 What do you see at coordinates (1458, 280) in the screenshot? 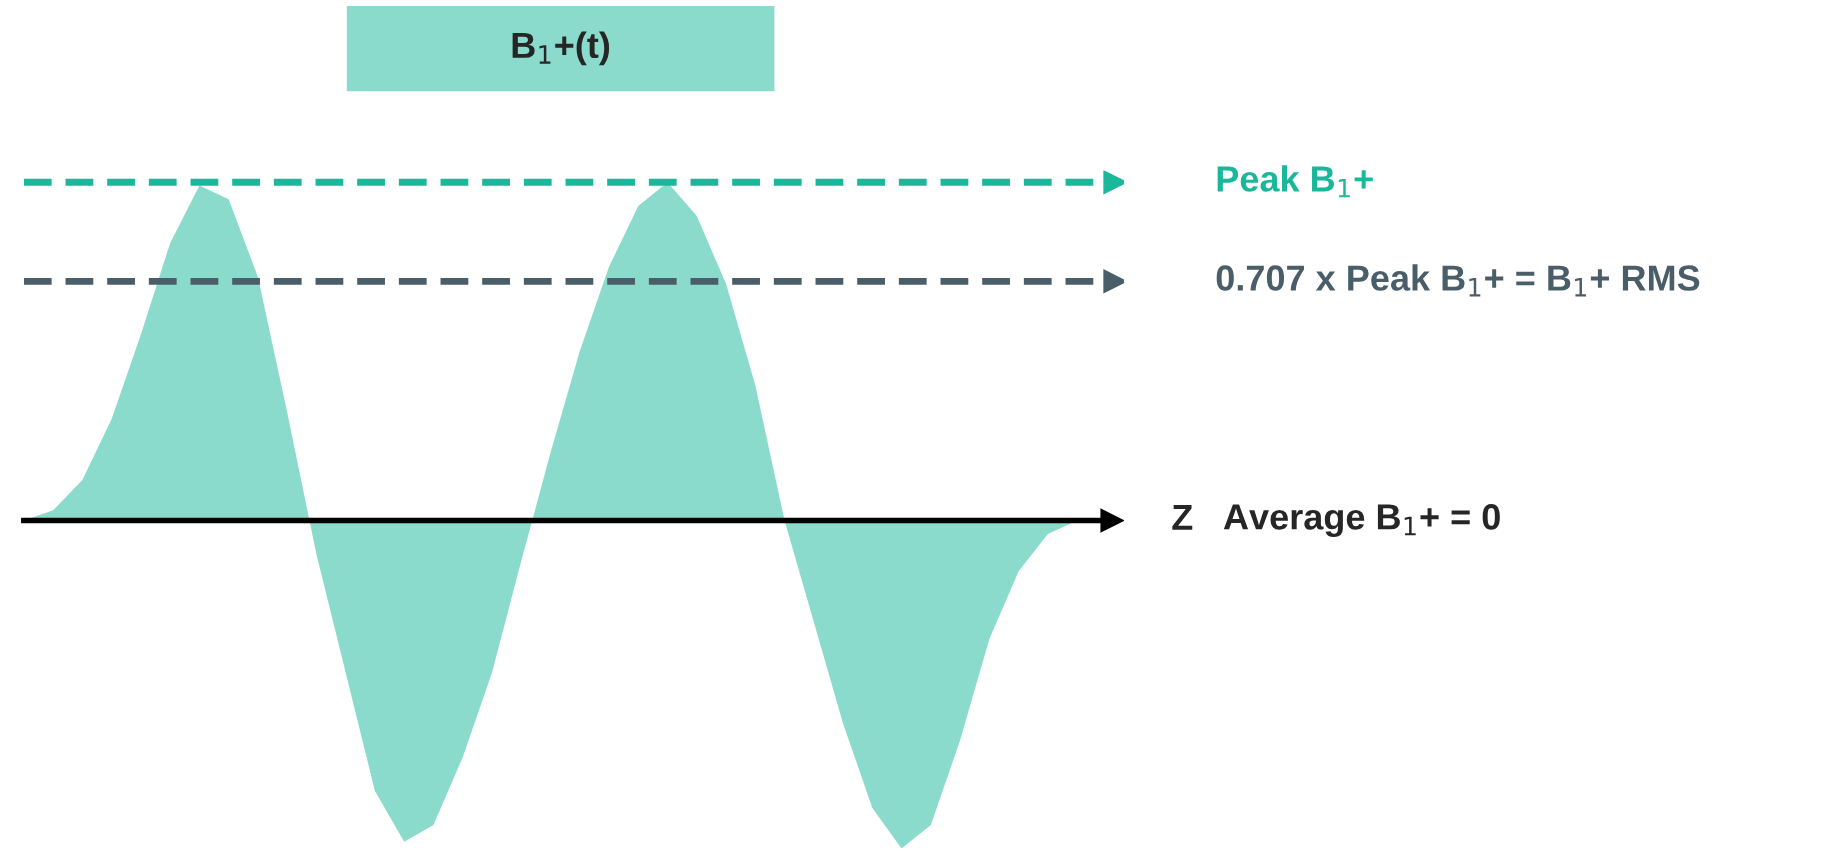
I see `ref-line-label: 0.707 x Peak B$_{1}$+ = B$_{1}$+ RMS` at bounding box center [1458, 280].